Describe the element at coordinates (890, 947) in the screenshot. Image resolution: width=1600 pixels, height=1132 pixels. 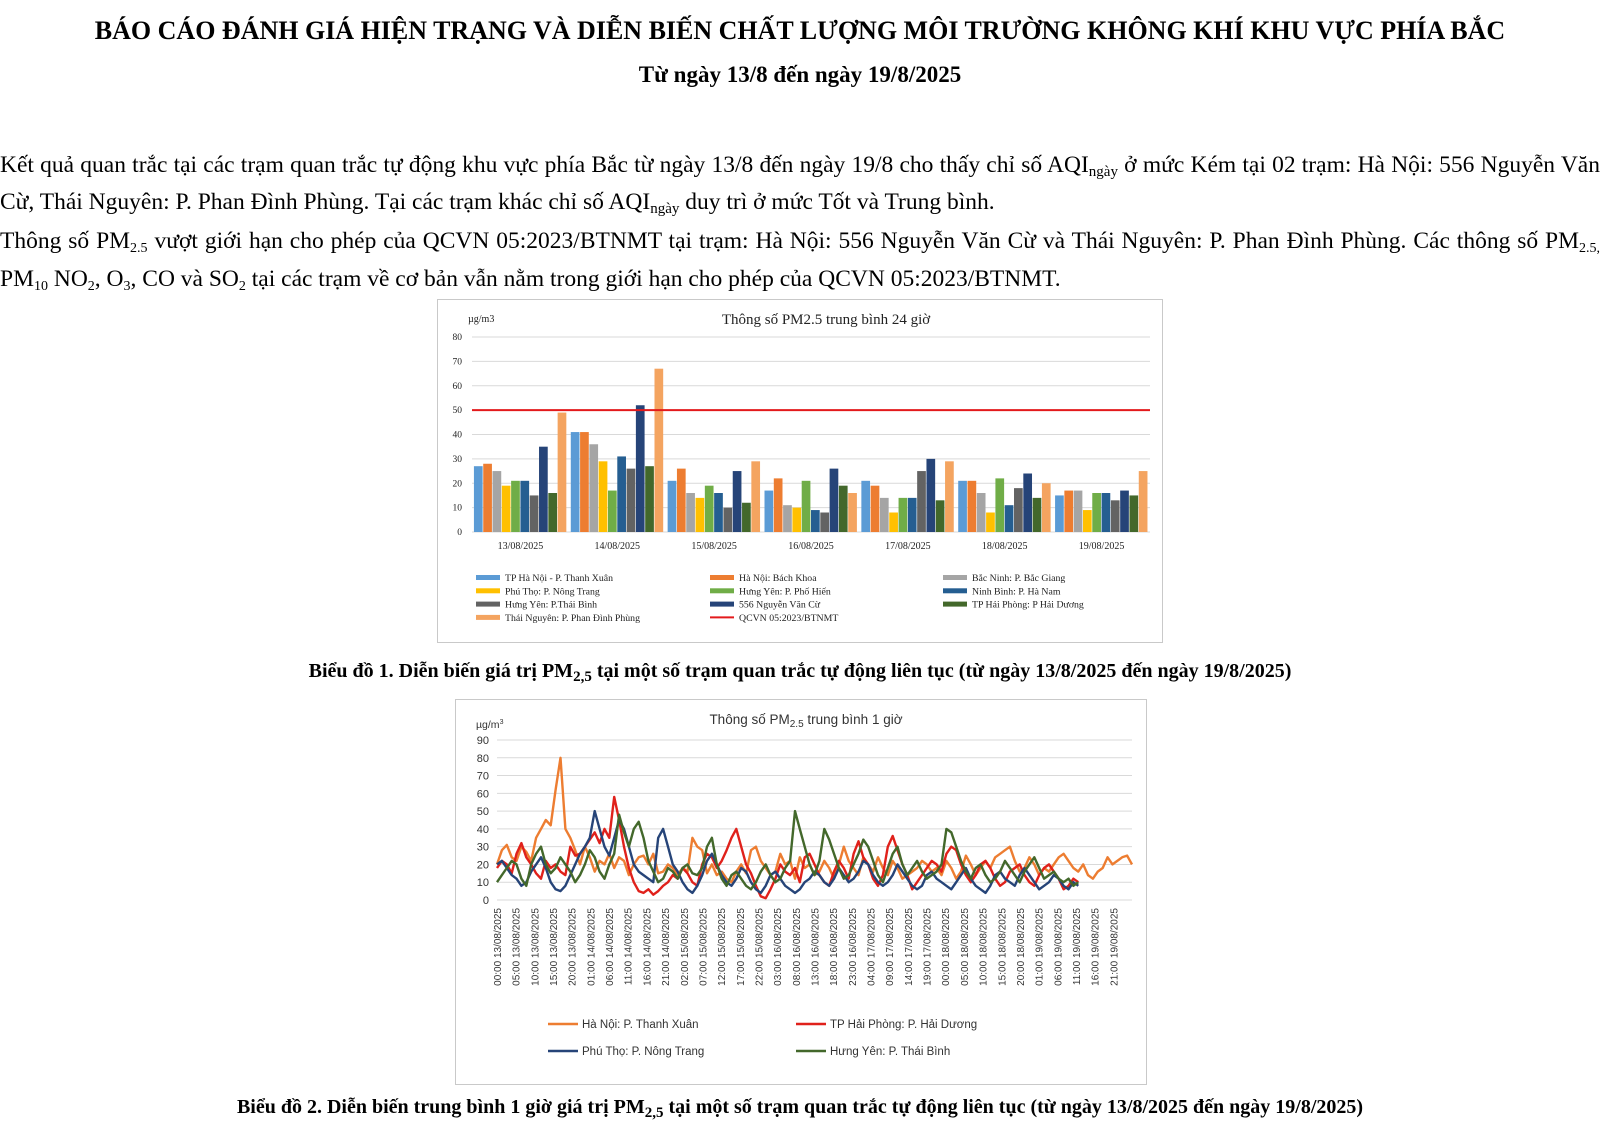
I see `x-tick-label: 09:00 17/08/2025` at that location.